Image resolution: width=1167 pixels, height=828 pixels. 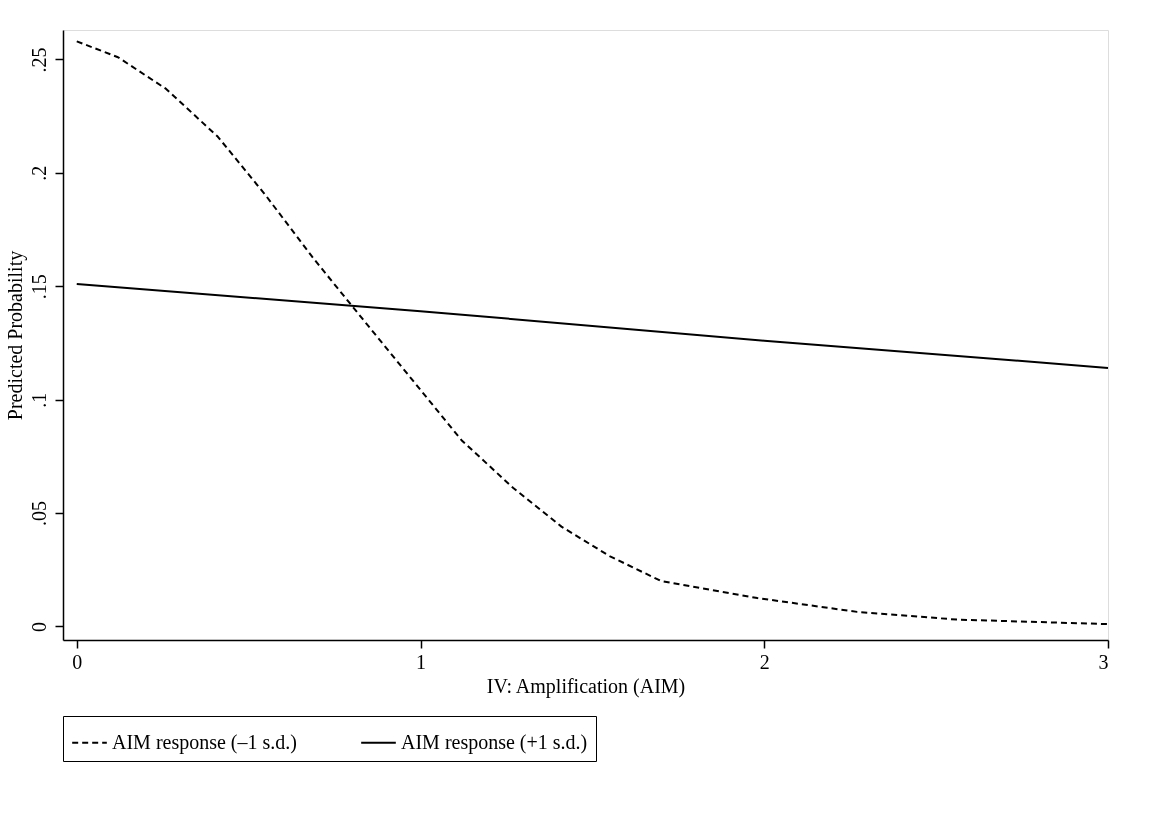 What do you see at coordinates (77, 661) in the screenshot?
I see `x-tick-label: 0` at bounding box center [77, 661].